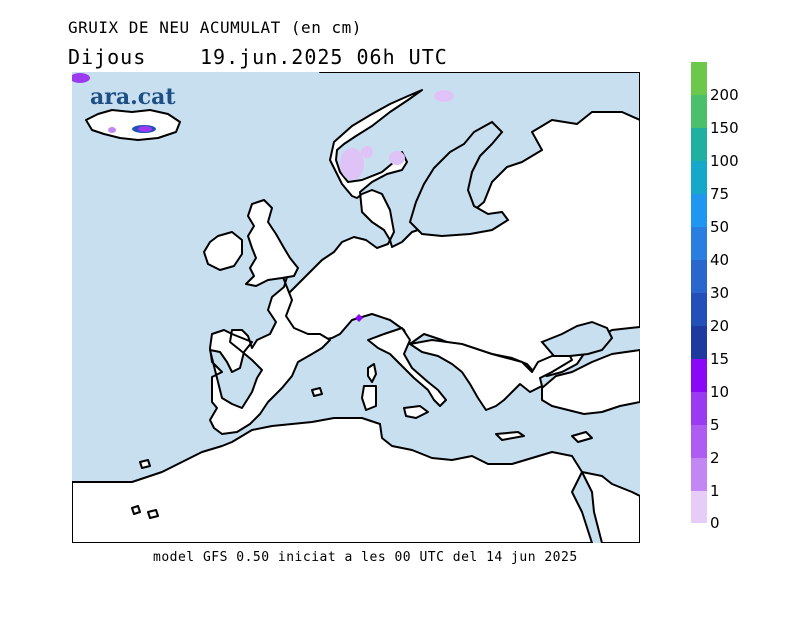 The height and width of the screenshot is (617, 800). What do you see at coordinates (510, 436) in the screenshot?
I see `land-crete` at bounding box center [510, 436].